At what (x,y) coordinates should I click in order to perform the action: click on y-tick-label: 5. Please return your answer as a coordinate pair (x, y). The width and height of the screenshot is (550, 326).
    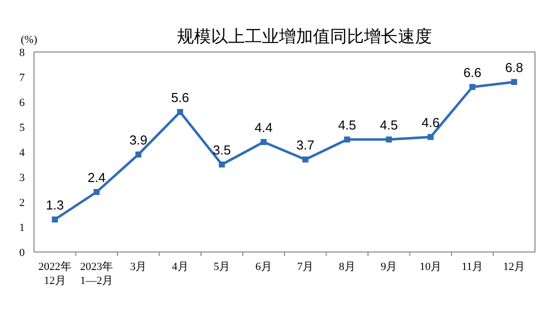
    Looking at the image, I should click on (22, 128).